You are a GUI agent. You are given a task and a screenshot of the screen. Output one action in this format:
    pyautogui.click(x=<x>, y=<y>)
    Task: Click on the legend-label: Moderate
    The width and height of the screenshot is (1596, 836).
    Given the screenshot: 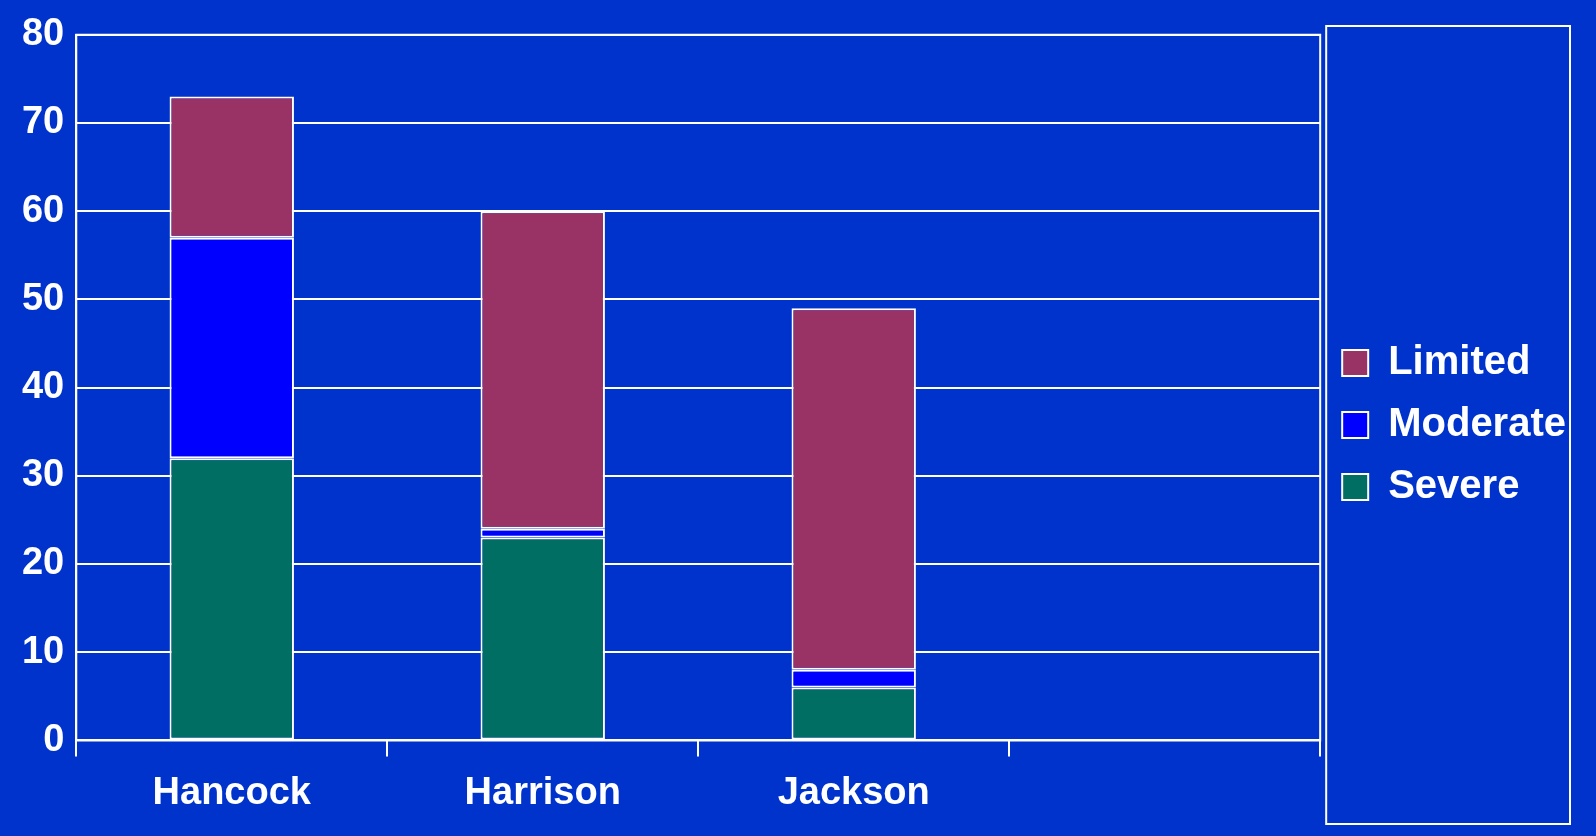 What is the action you would take?
    pyautogui.click(x=1477, y=422)
    